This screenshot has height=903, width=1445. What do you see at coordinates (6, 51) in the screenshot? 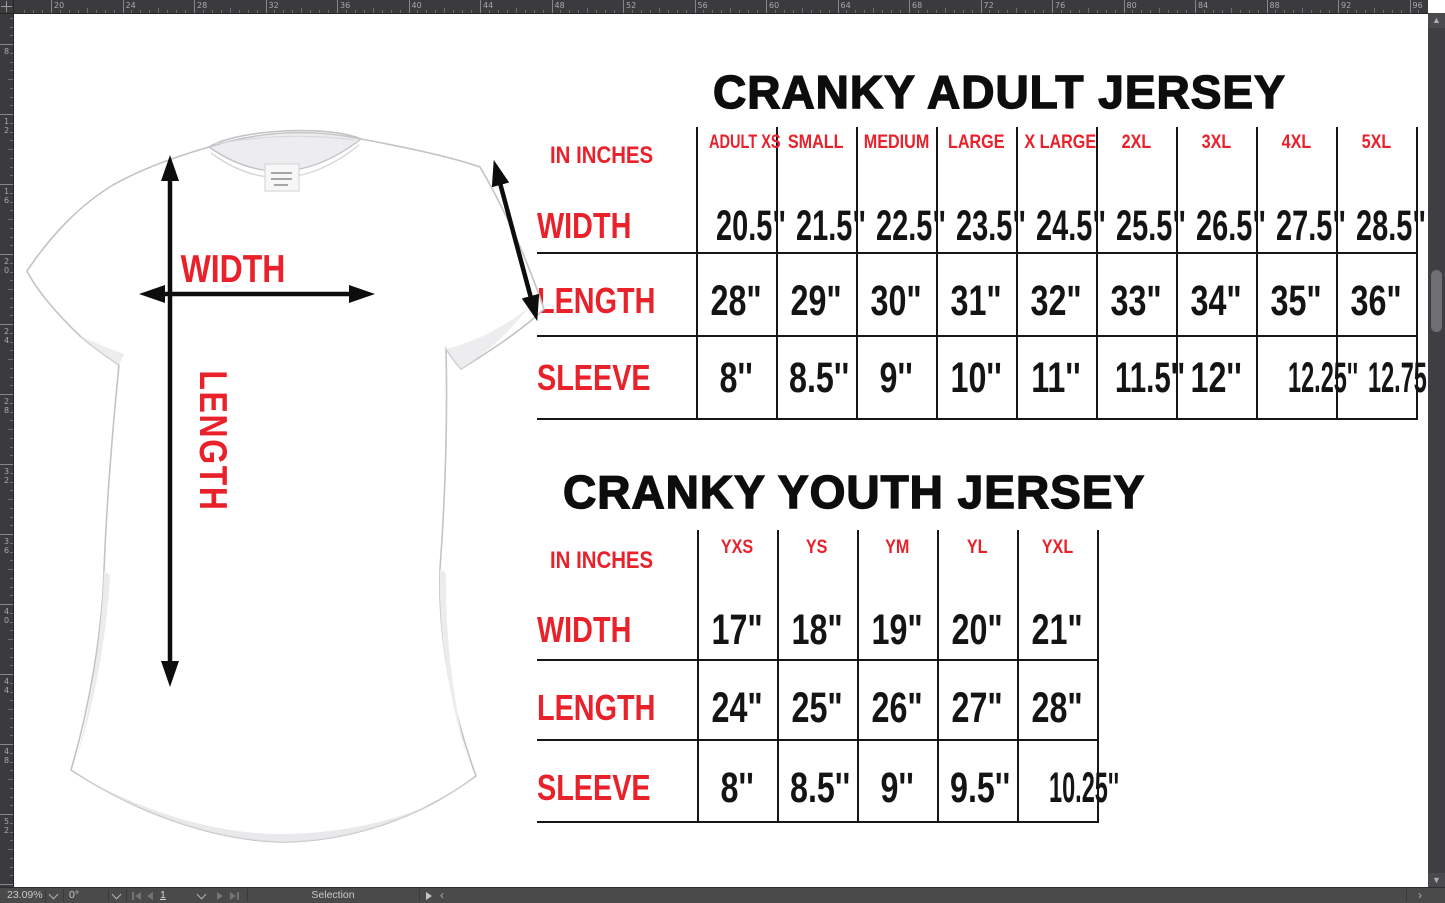
I see `ruler-tick-label: 8` at bounding box center [6, 51].